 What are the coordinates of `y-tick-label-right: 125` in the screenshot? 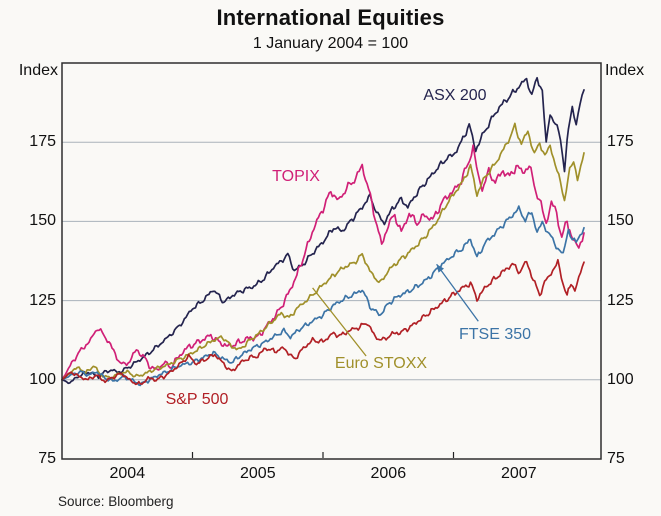 It's located at (620, 300).